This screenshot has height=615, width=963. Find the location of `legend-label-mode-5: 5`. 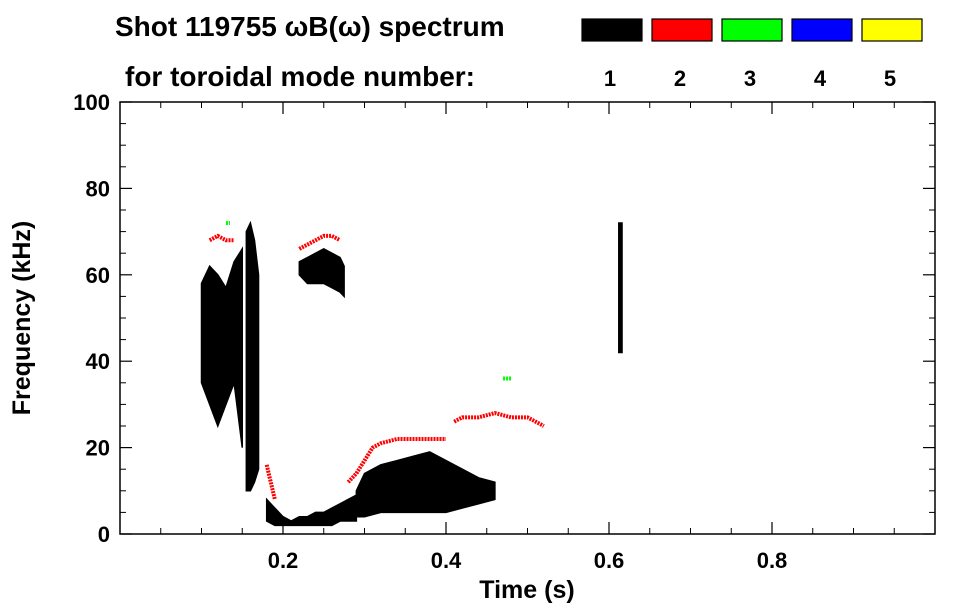

legend-label-mode-5: 5 is located at coordinates (890, 78).